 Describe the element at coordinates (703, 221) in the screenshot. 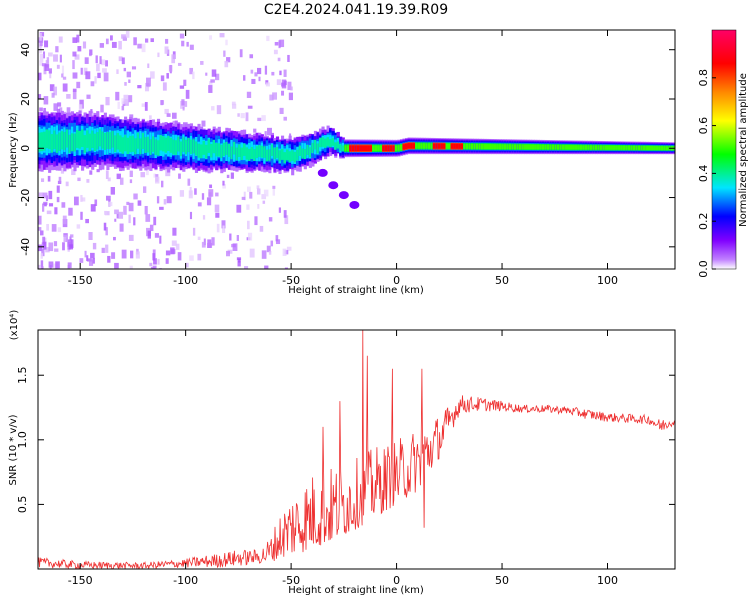

I see `colorbar-tick-label: 0.2` at that location.